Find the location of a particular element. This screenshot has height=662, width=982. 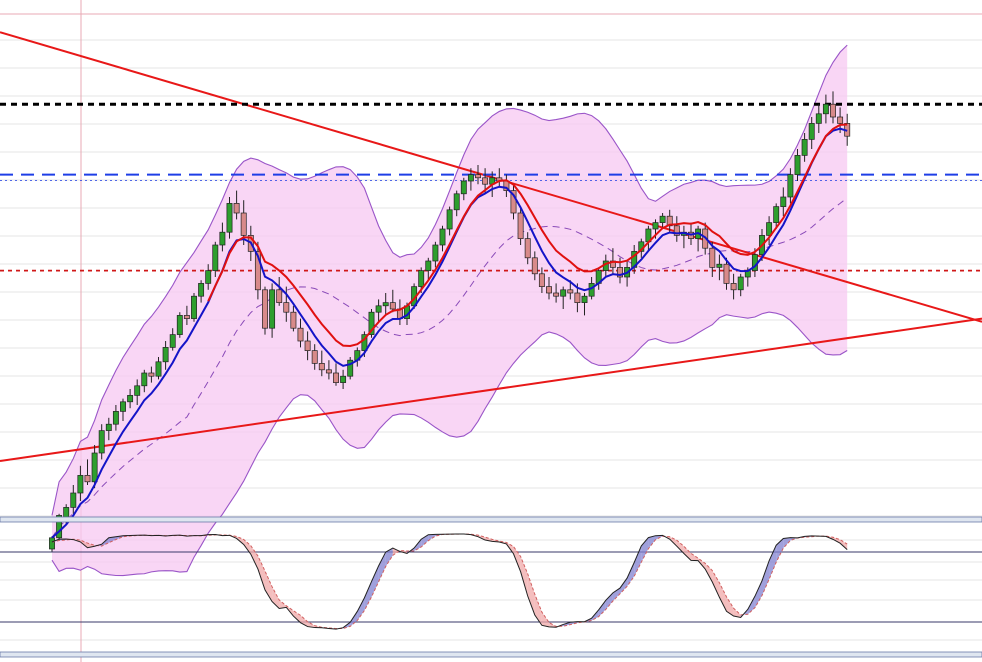

panel-separator is located at coordinates (491, 519).